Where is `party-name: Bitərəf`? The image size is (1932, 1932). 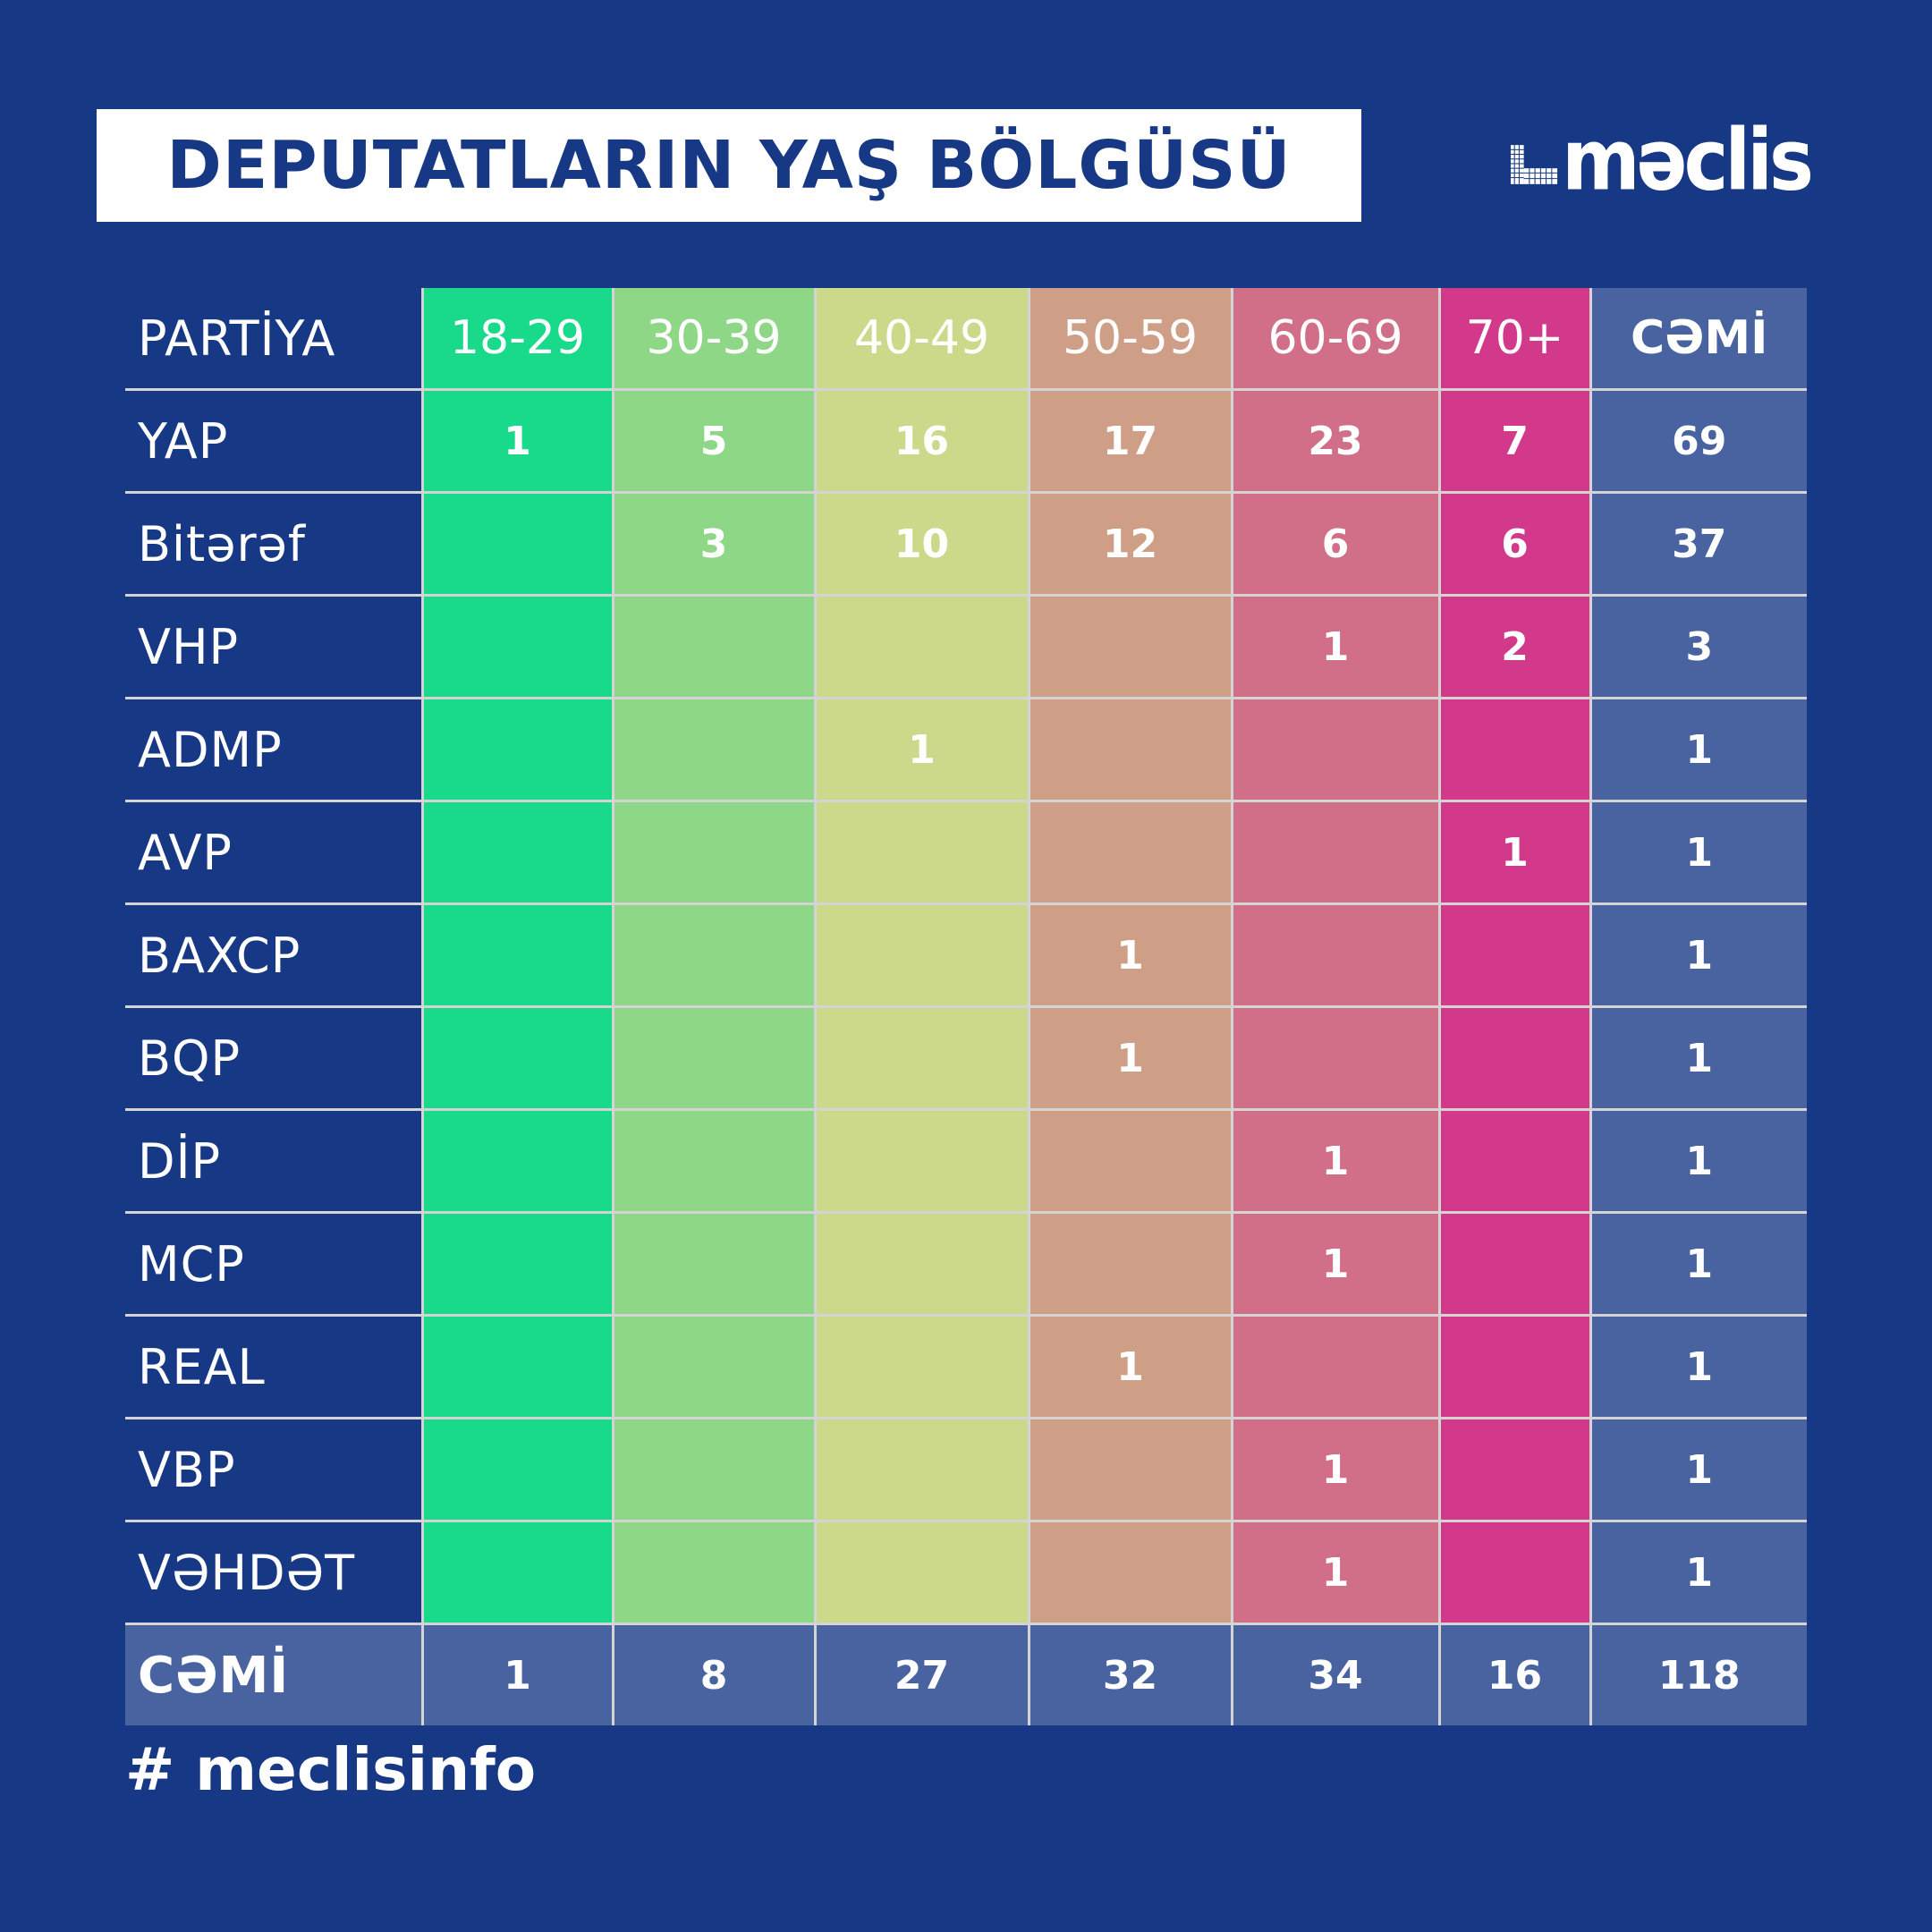 party-name: Bitərəf is located at coordinates (274, 544).